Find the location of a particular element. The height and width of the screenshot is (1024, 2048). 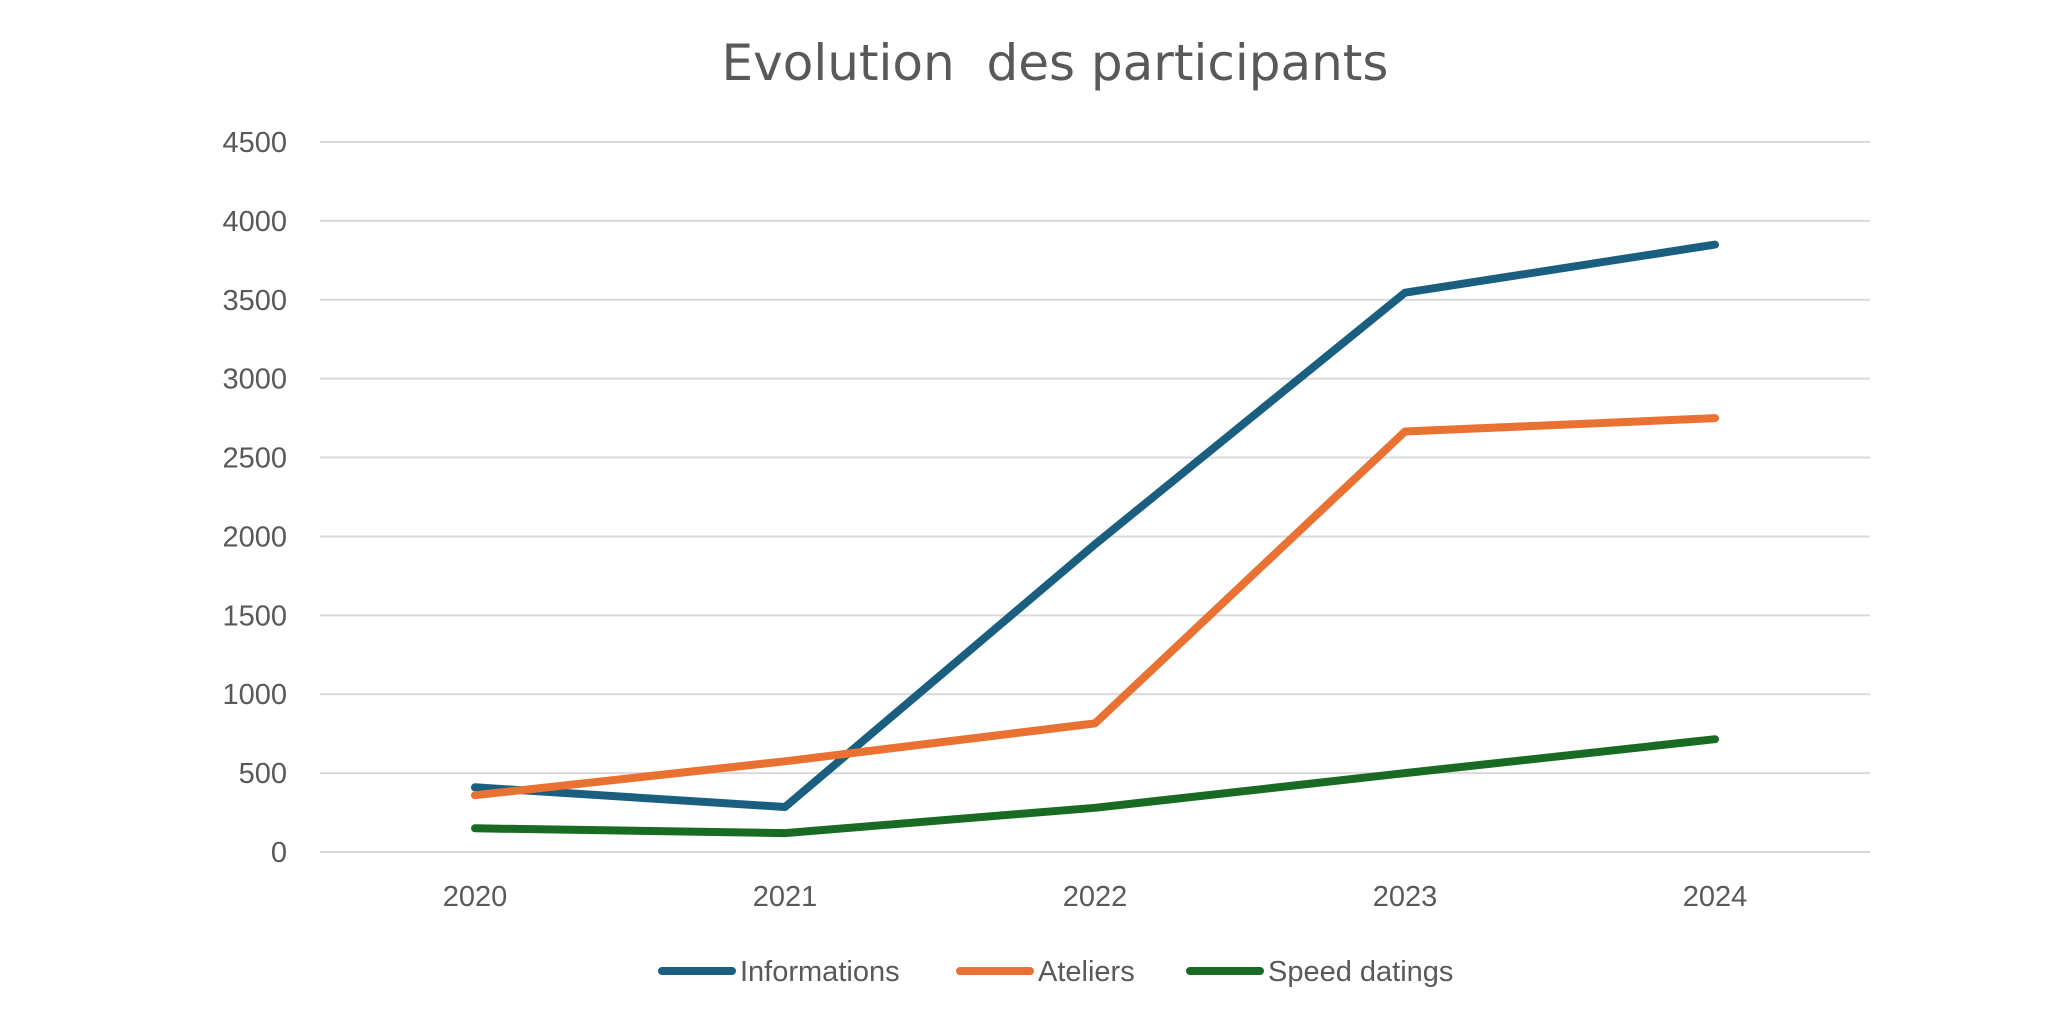

chart-title: Evolution des participants is located at coordinates (1055, 63).